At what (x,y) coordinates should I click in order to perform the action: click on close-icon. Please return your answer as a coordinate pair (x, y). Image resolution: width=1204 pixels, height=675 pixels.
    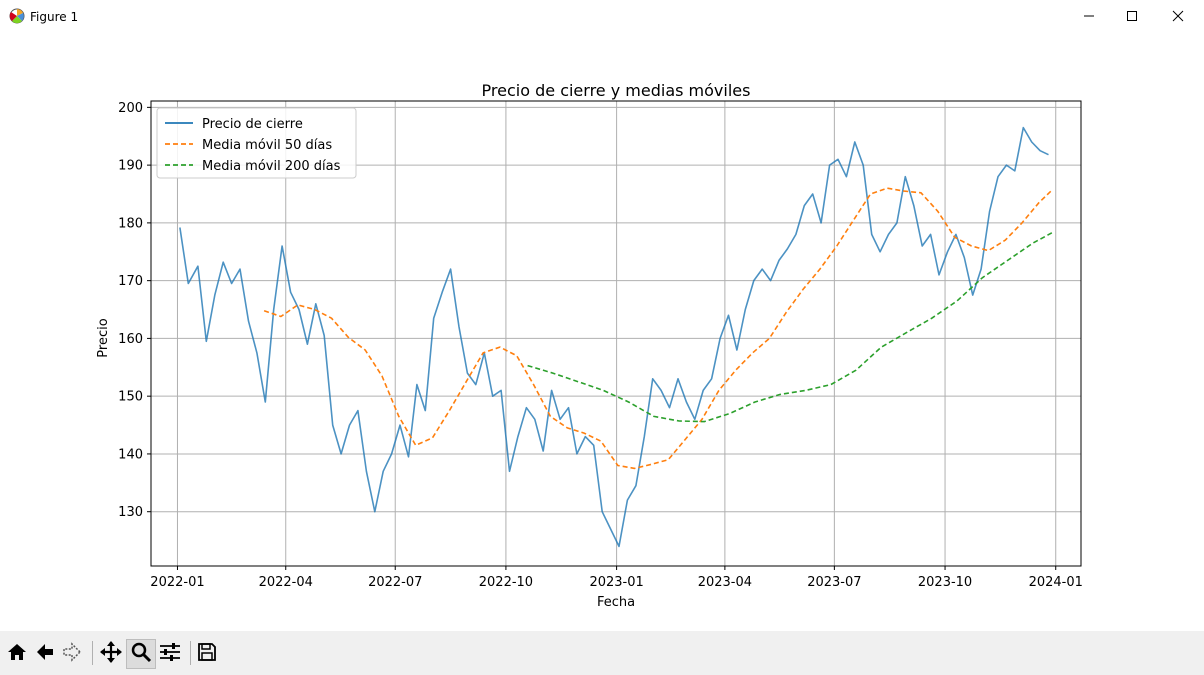
    Looking at the image, I should click on (1178, 16).